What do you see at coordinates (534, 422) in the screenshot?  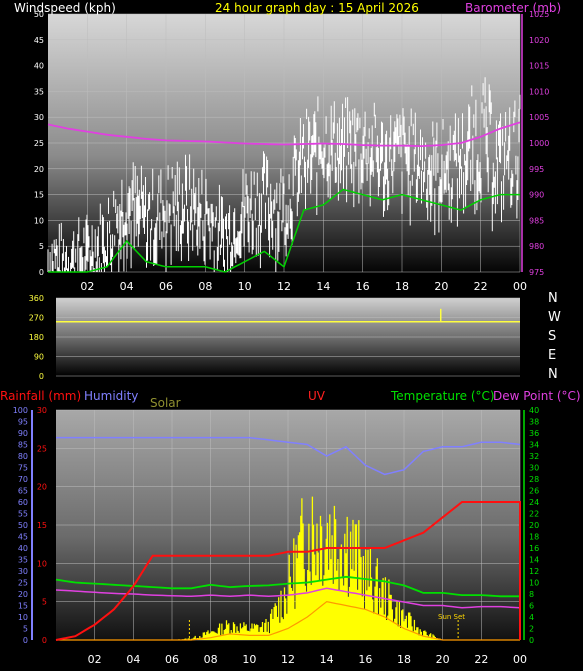 I see `temperature-tick: 38` at bounding box center [534, 422].